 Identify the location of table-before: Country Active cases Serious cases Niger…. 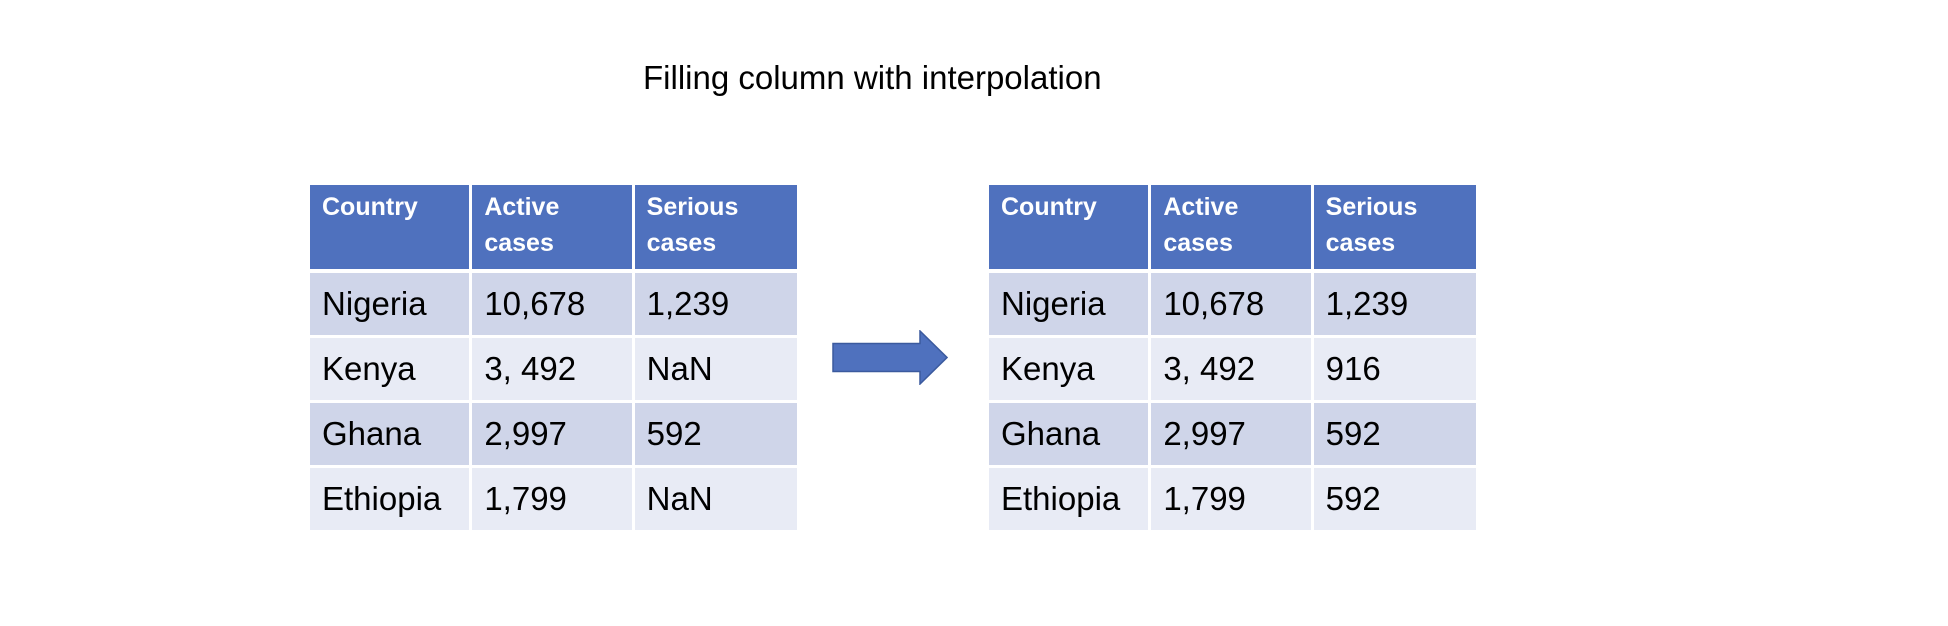
(553, 357).